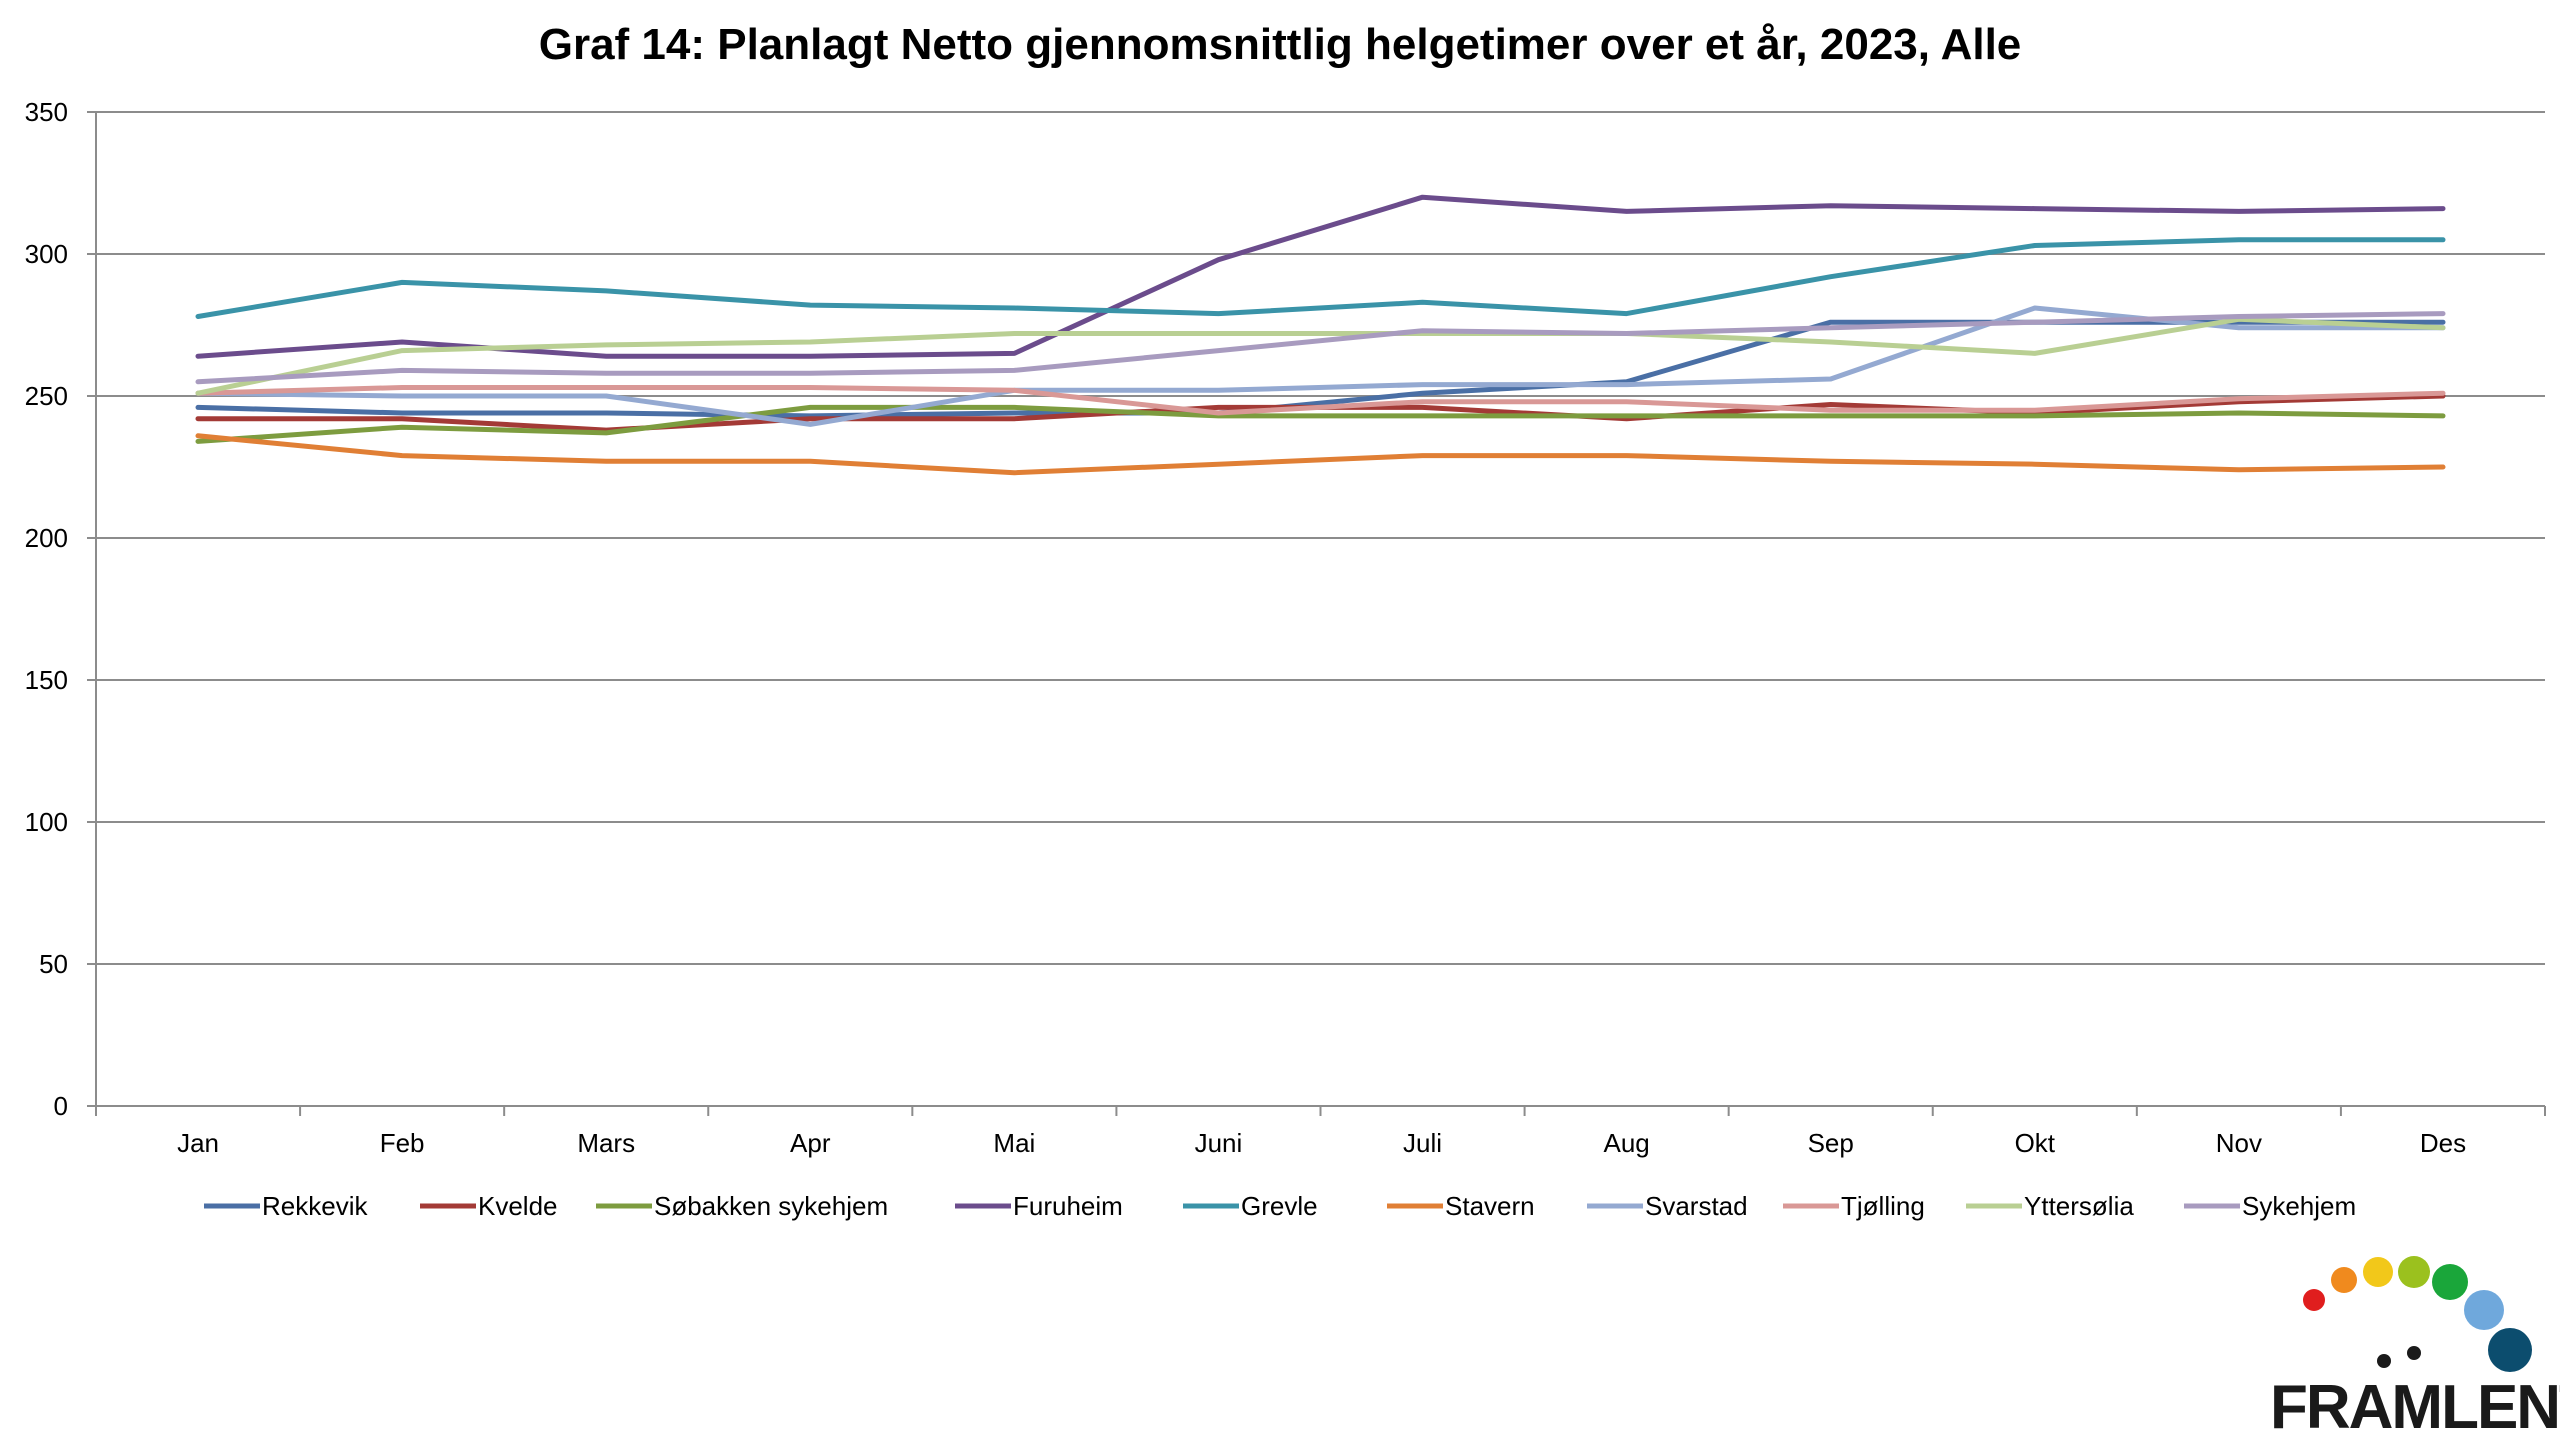 Image resolution: width=2560 pixels, height=1440 pixels. I want to click on series-line-yttersølia, so click(1320, 356).